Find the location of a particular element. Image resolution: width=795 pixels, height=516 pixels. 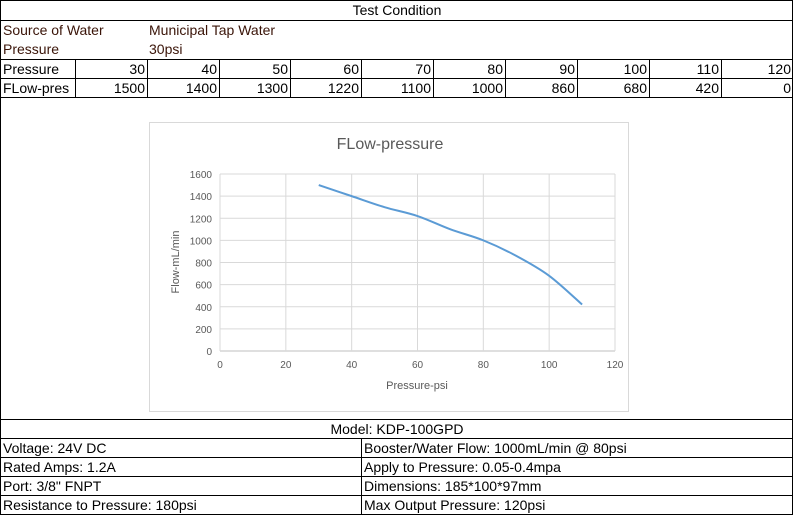

spec-left: Voltage: 24V DC is located at coordinates (55, 448).